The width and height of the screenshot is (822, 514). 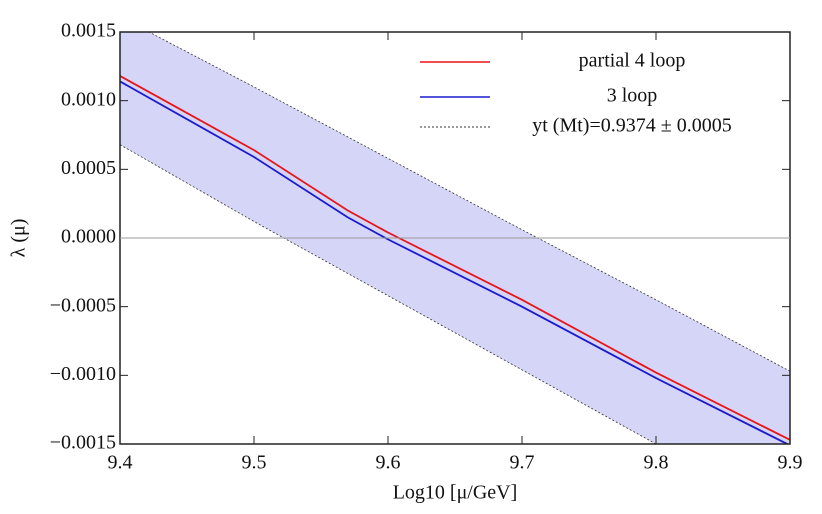 What do you see at coordinates (522, 463) in the screenshot?
I see `x-tick-label: 9.7` at bounding box center [522, 463].